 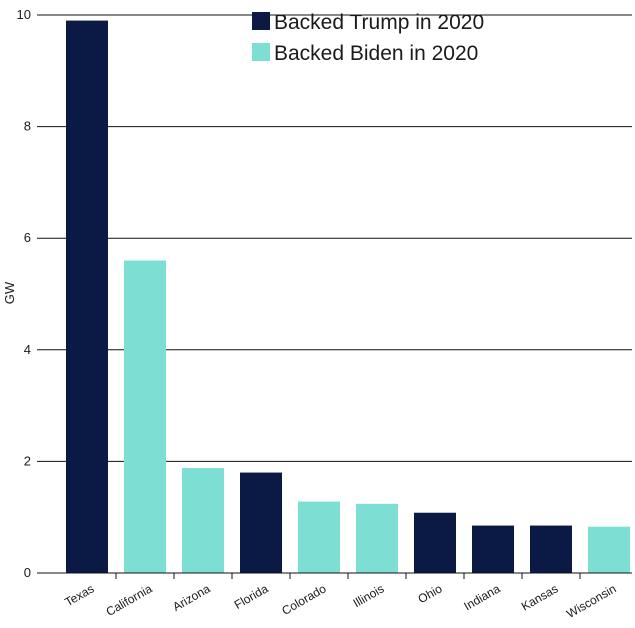 I want to click on x-tick-label: Ohio, so click(x=430, y=593).